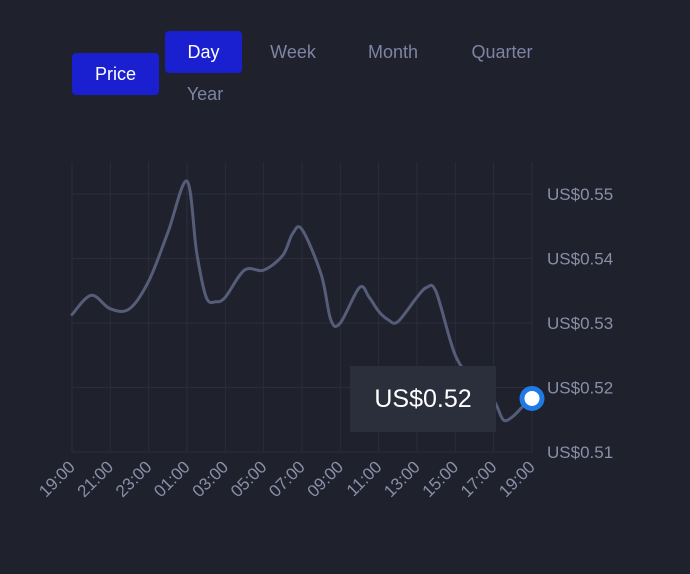 The image size is (690, 574). What do you see at coordinates (580, 388) in the screenshot?
I see `y-tick-label: US$0.52` at bounding box center [580, 388].